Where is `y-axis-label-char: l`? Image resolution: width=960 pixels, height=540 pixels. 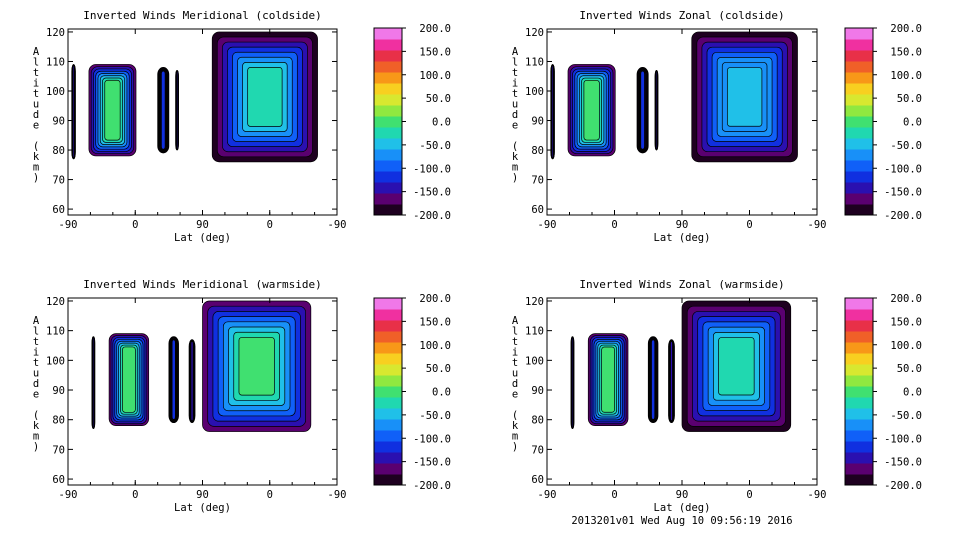
y-axis-label-char: l is located at coordinates (515, 63).